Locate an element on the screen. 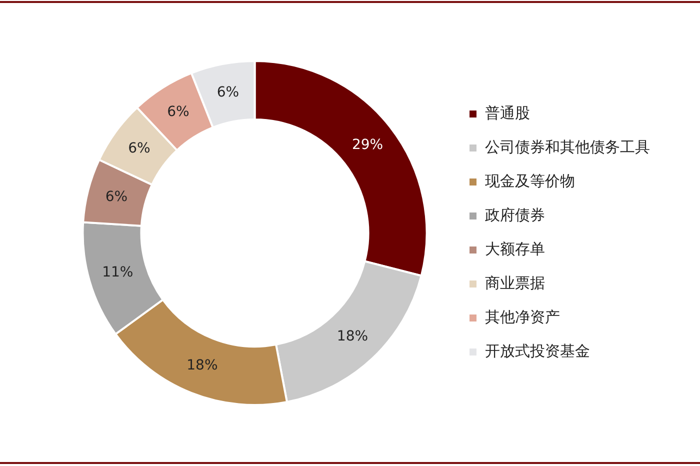  legend-label: 现金及等价物 is located at coordinates (530, 181).